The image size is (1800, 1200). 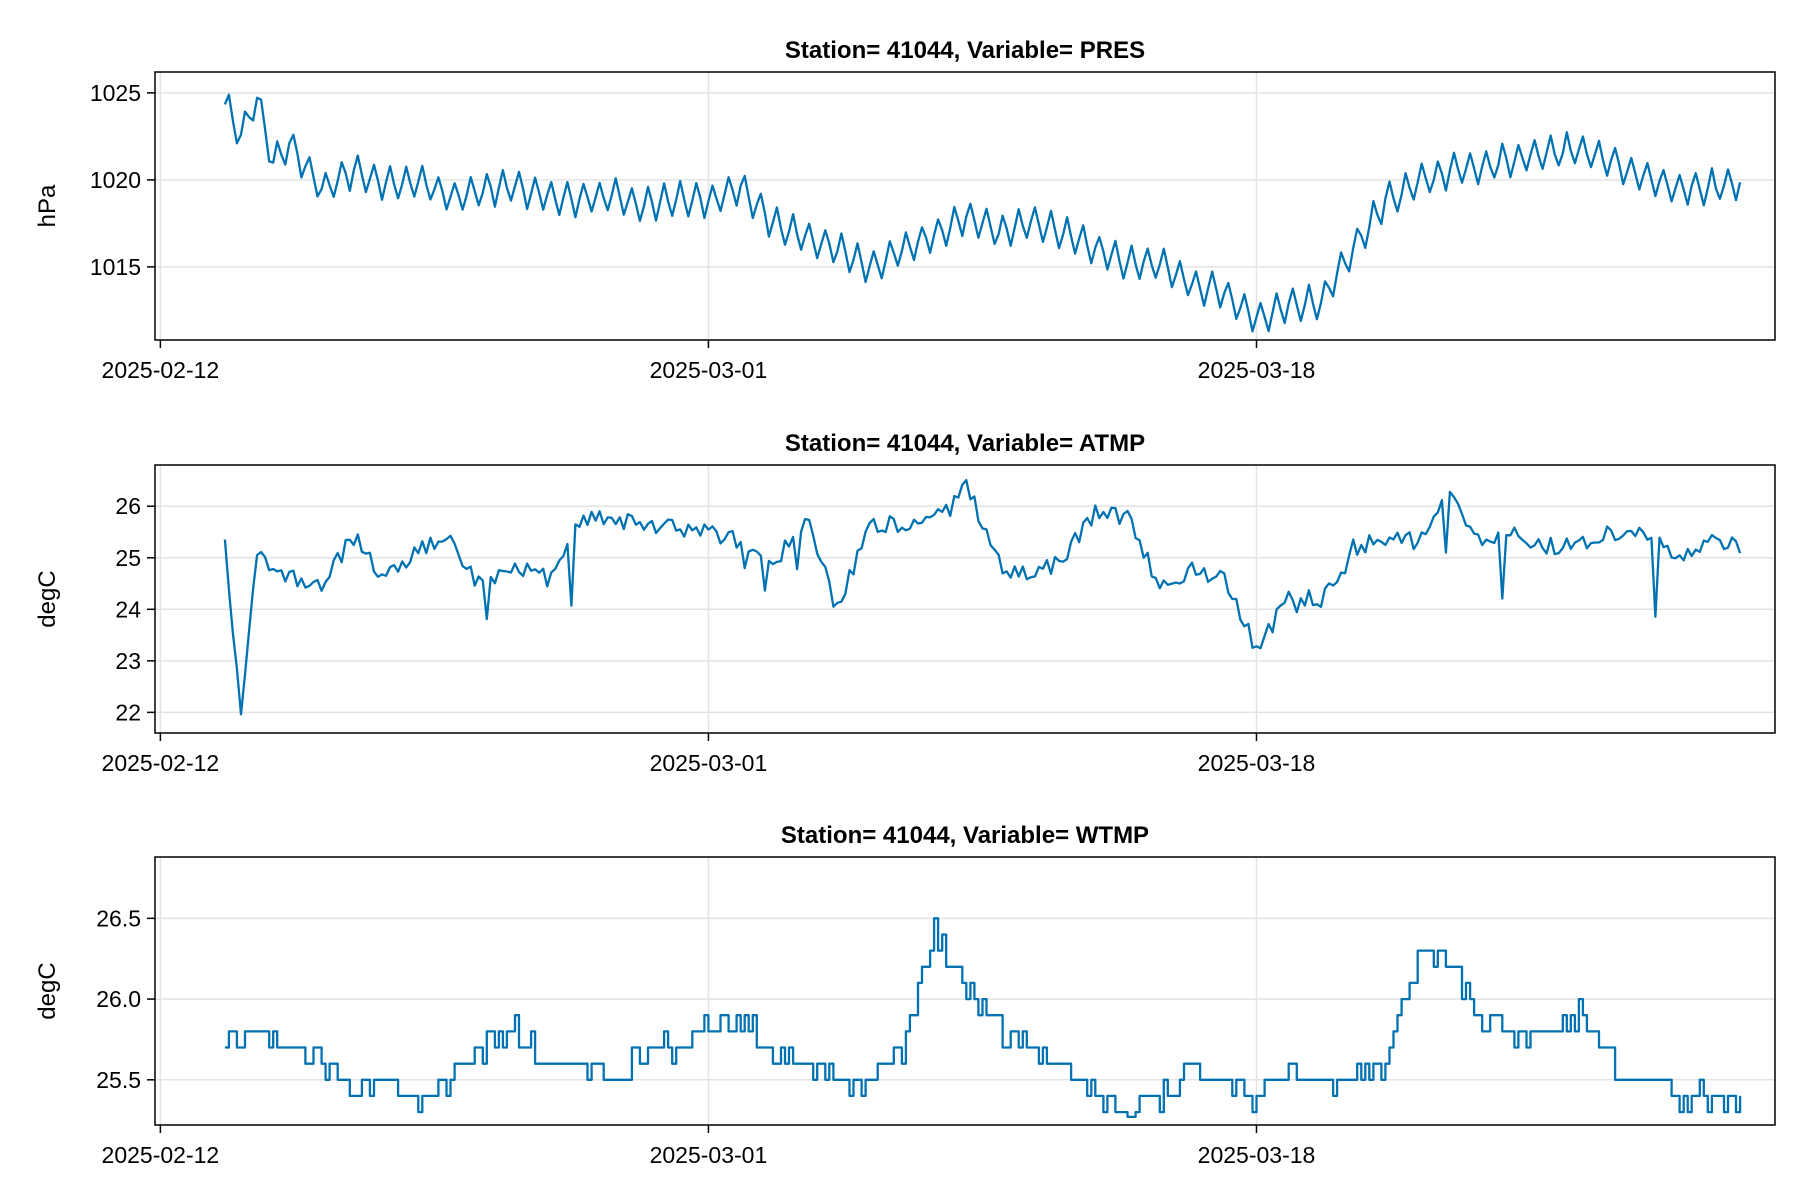 I want to click on y-tick-label: 1020, so click(x=115, y=180).